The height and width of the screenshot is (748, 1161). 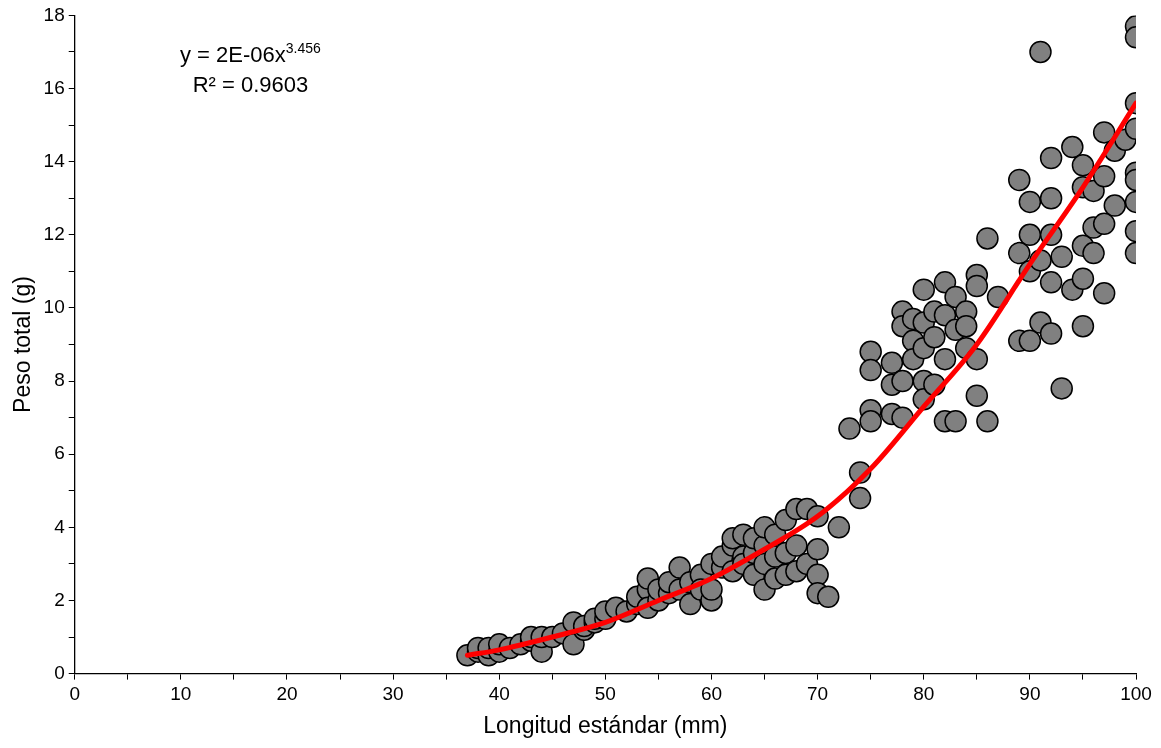 I want to click on annotation: y = 2E-06x$^{3.456}$, so click(x=250, y=54).